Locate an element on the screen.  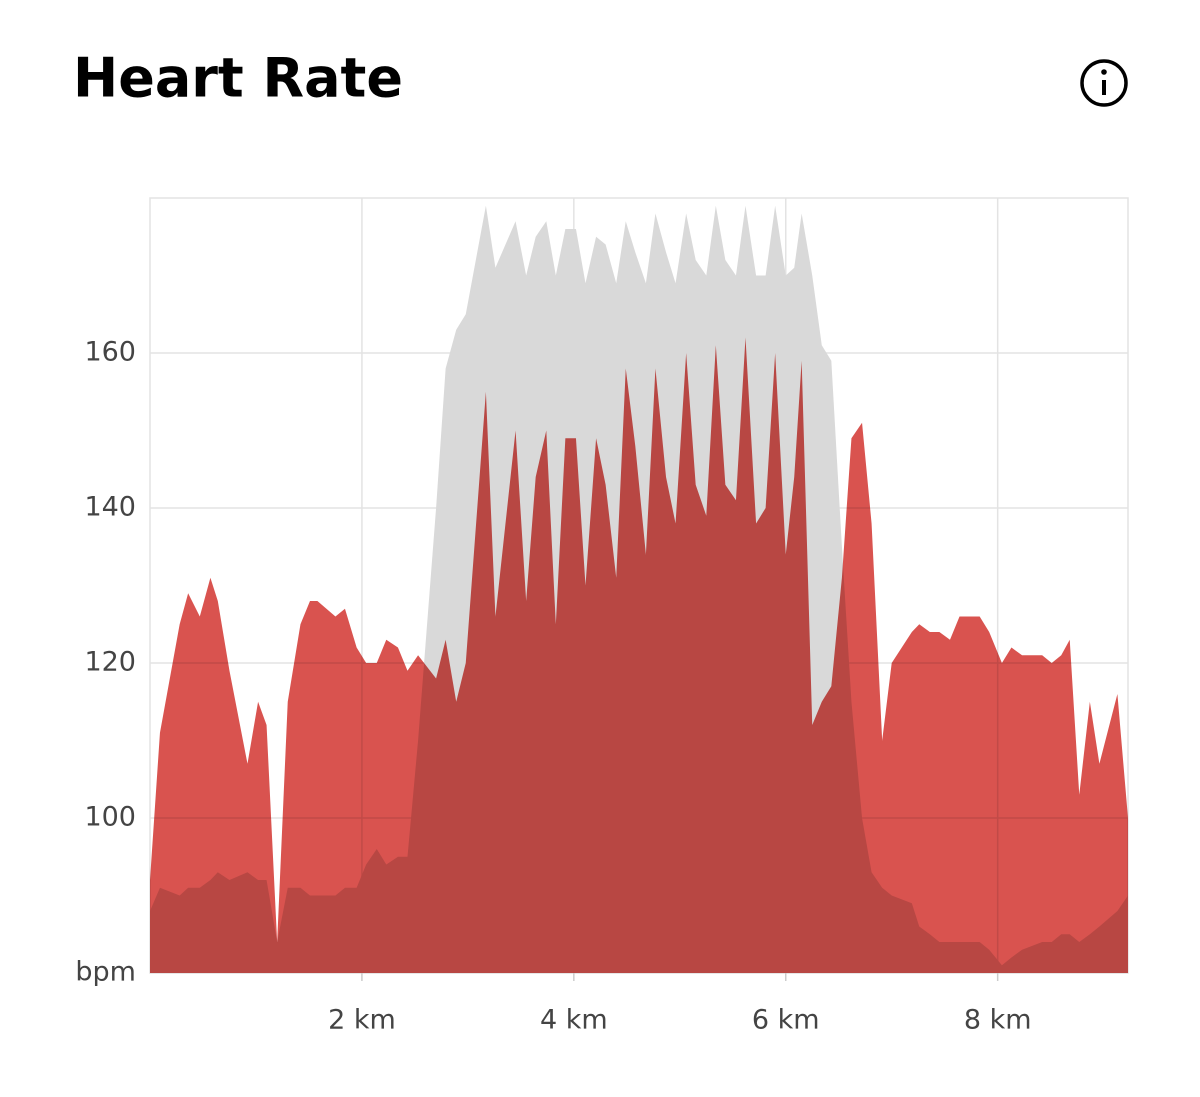
y-tick-label: 160 is located at coordinates (110, 352).